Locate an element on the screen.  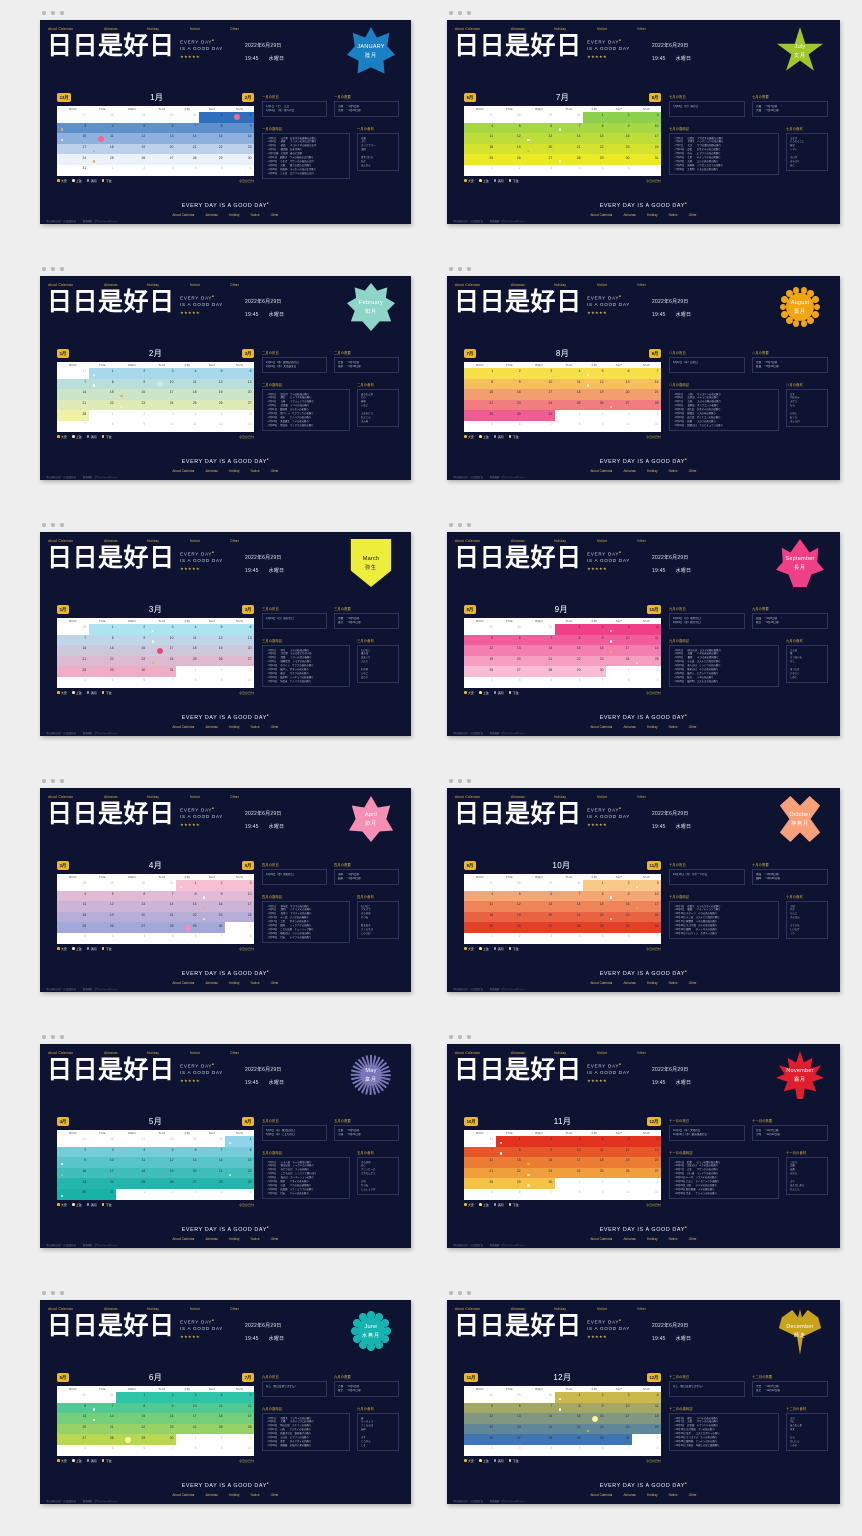
calendar-day-cell: 26 is located at coordinates (594, 405).